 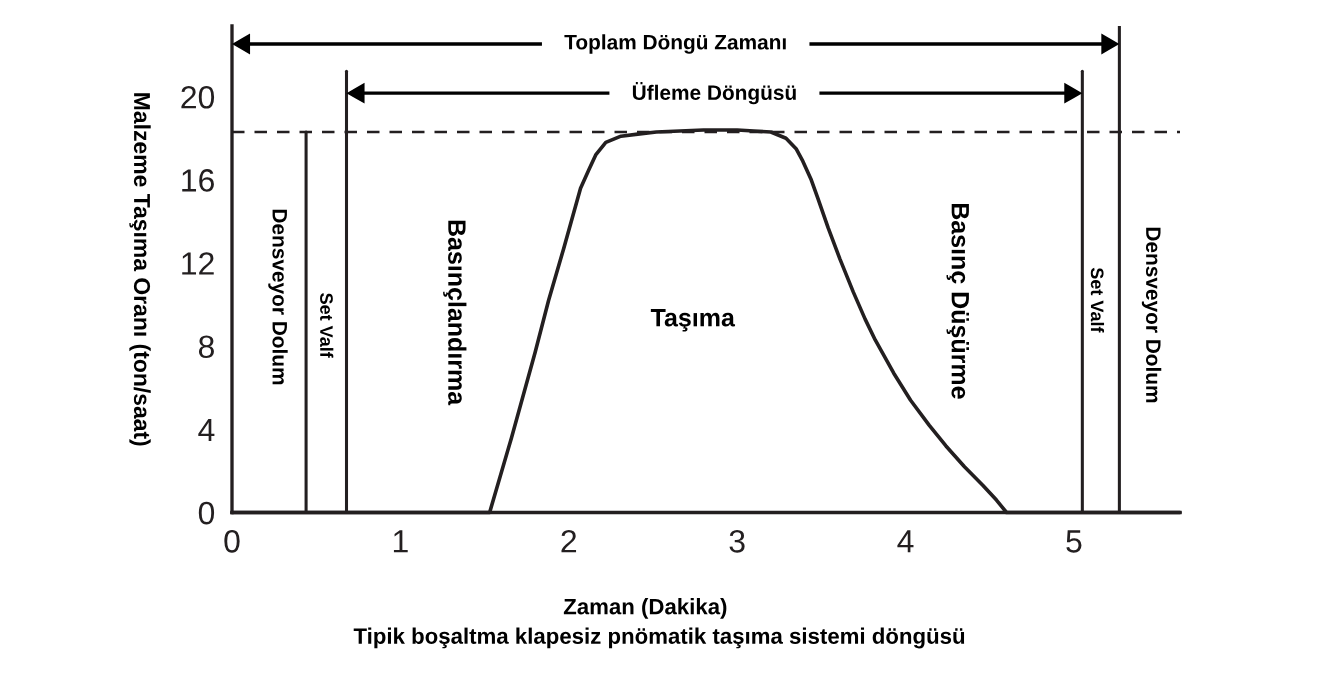 What do you see at coordinates (198, 180) in the screenshot?
I see `y-tick-label: 16` at bounding box center [198, 180].